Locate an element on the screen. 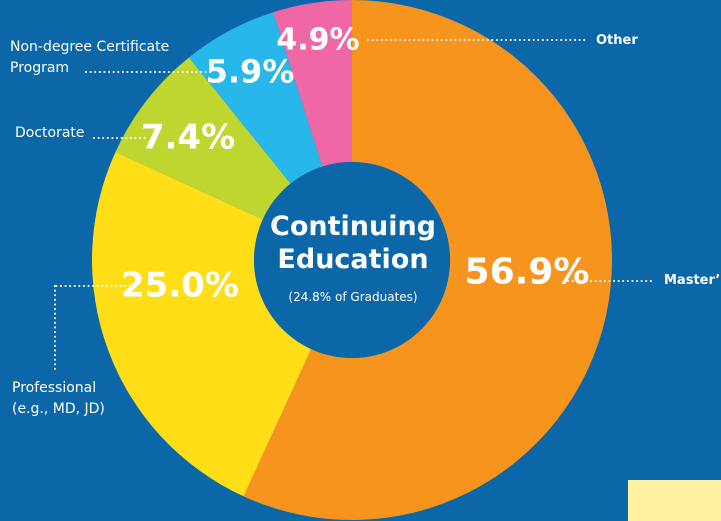 This screenshot has width=721, height=521. data-label: 4.9% is located at coordinates (318, 40).